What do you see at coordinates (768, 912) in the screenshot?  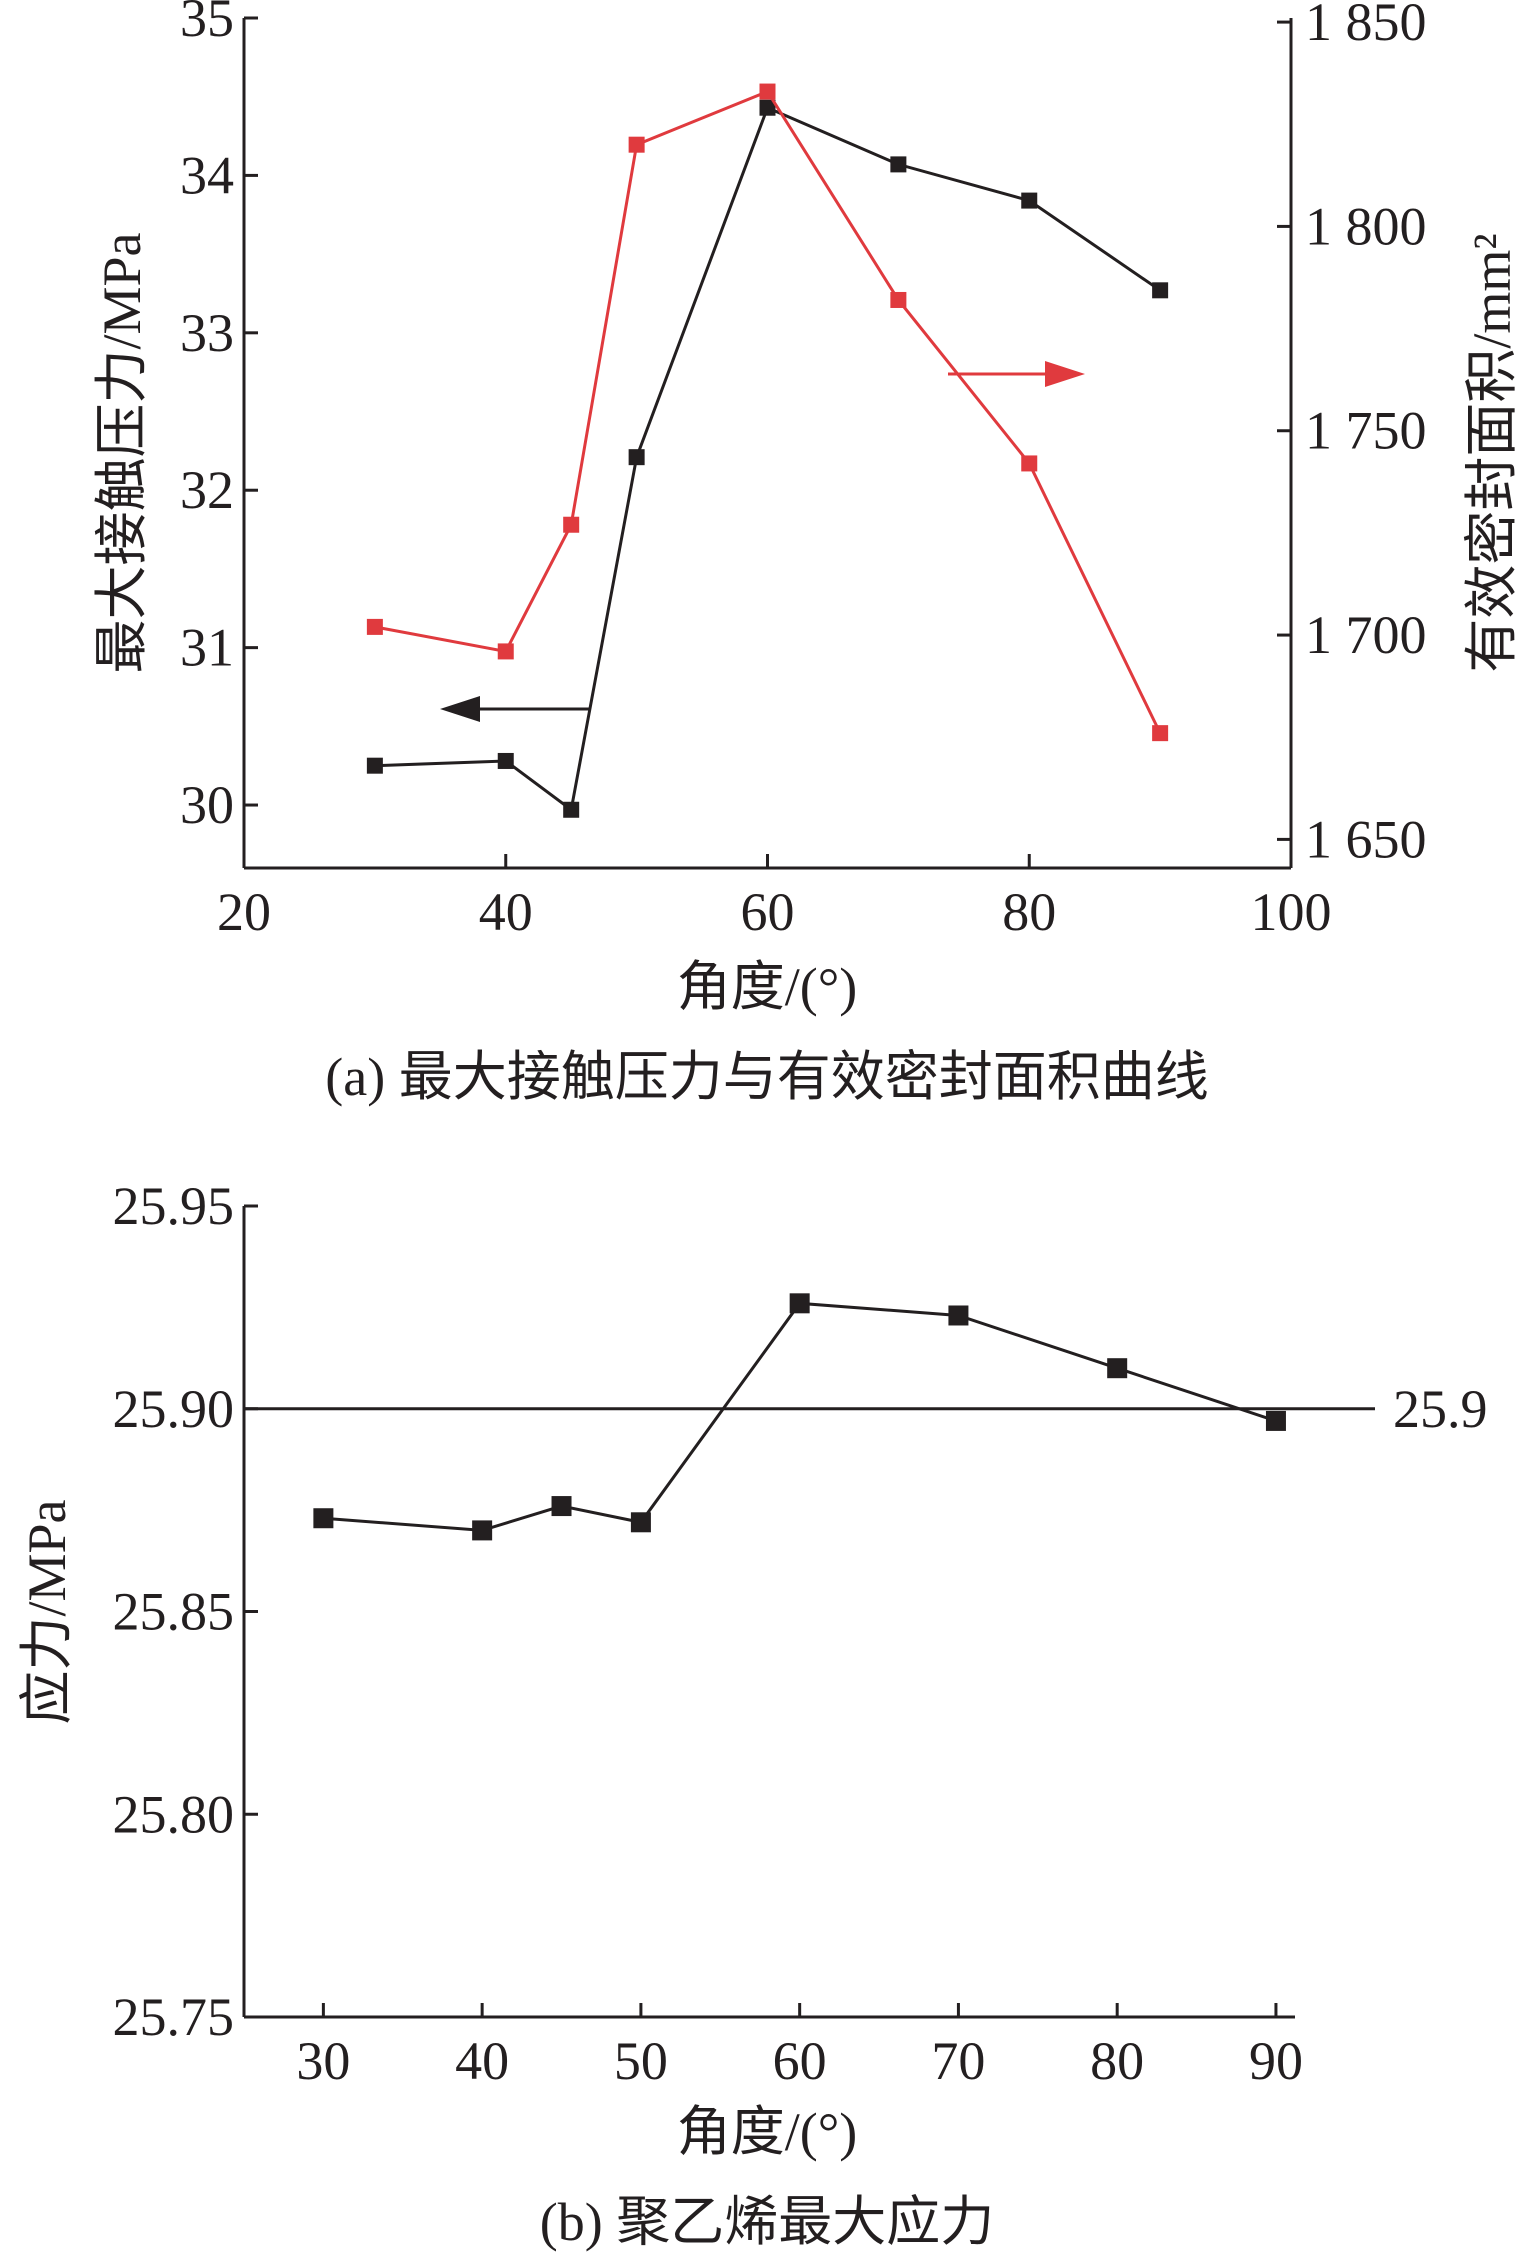 I see `panel-a-x-tick-label: 60` at bounding box center [768, 912].